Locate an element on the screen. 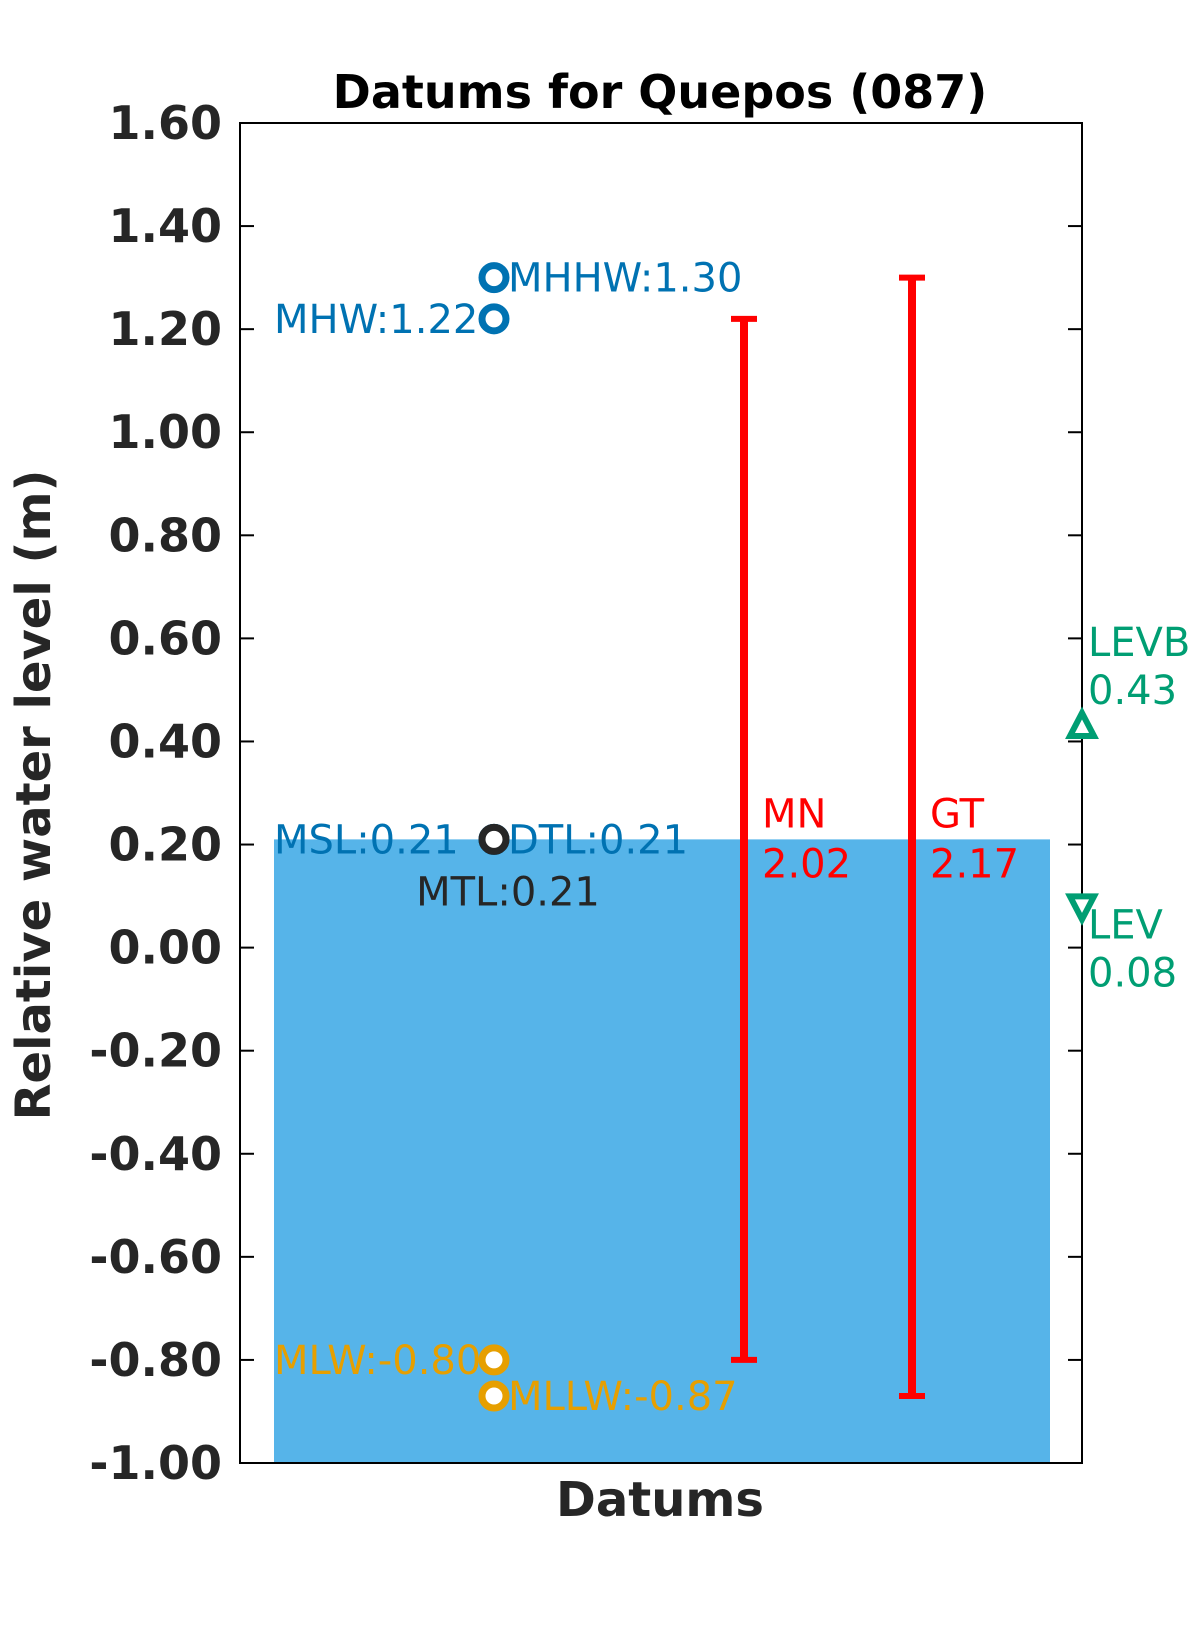 The height and width of the screenshot is (1650, 1200). datum-label-mlw: MLW:-0.80 is located at coordinates (377, 1361).